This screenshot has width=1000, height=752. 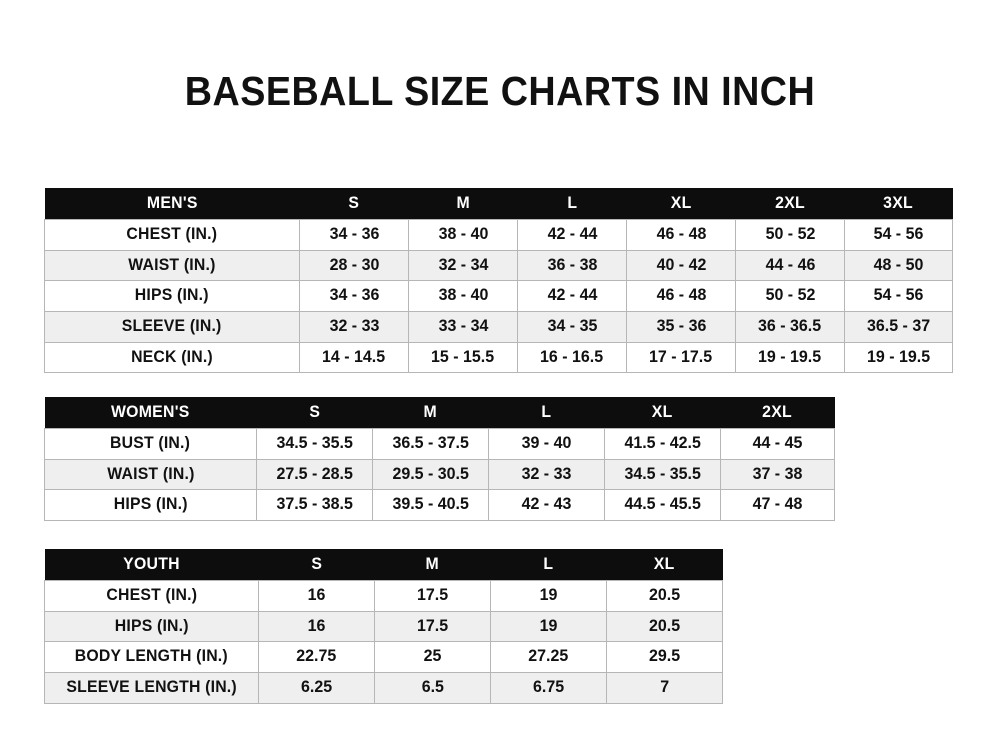 I want to click on womens-table-header-row: WOMEN'S S M L XL 2XL, so click(x=439, y=413).